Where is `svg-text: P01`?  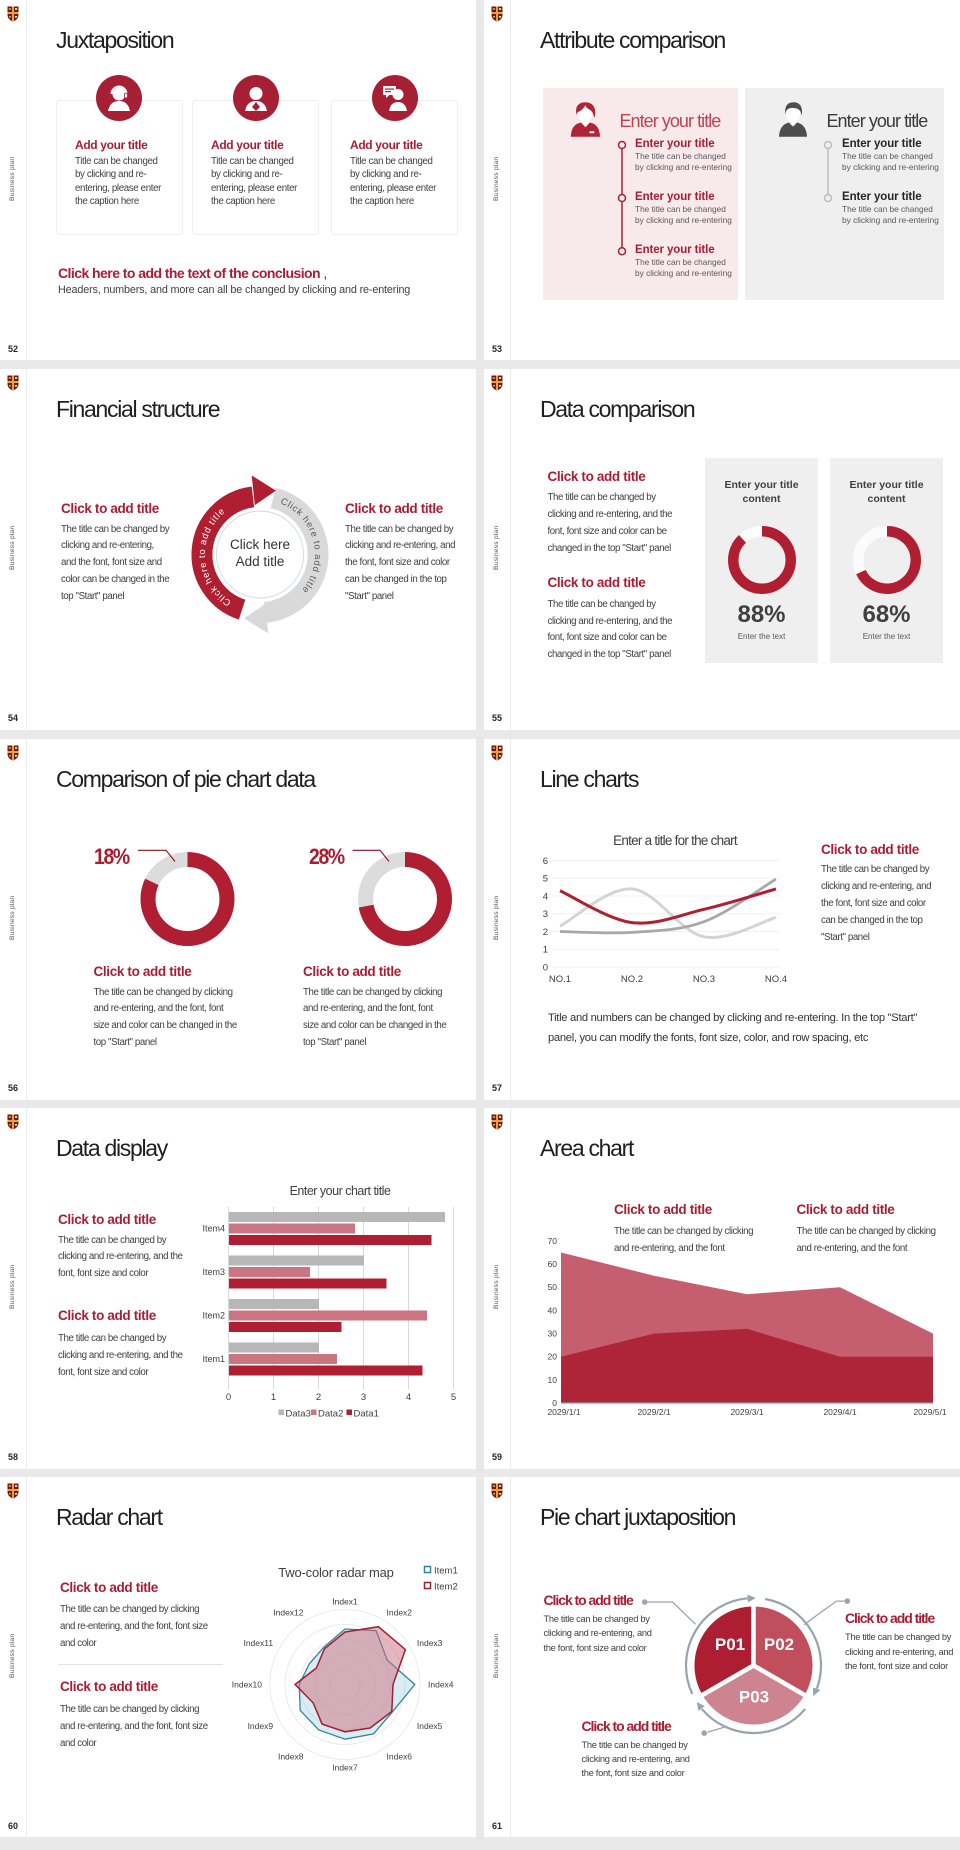 svg-text: P01 is located at coordinates (730, 1644).